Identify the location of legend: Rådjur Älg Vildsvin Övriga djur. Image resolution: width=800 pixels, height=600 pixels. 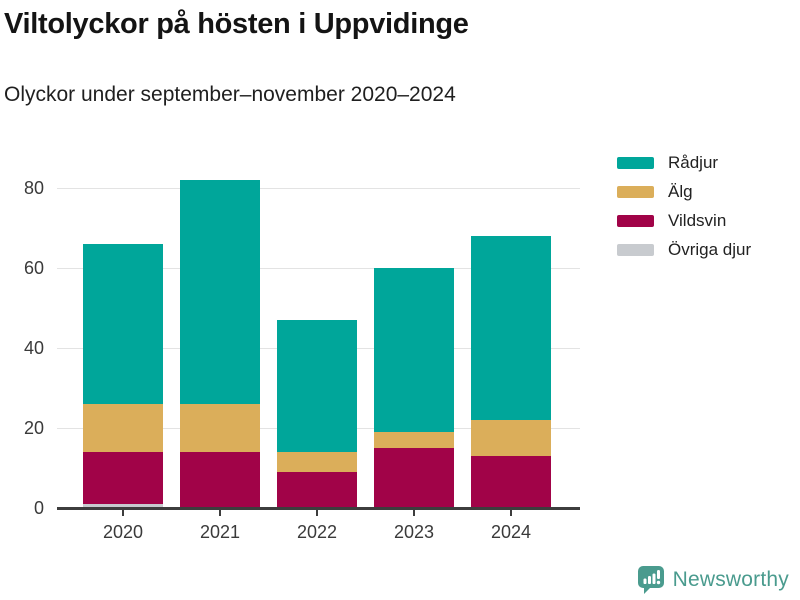
(684, 206).